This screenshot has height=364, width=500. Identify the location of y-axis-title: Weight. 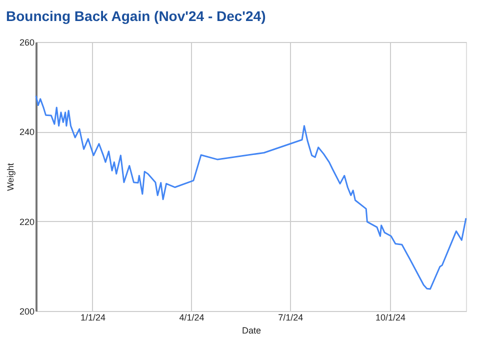
(10, 176).